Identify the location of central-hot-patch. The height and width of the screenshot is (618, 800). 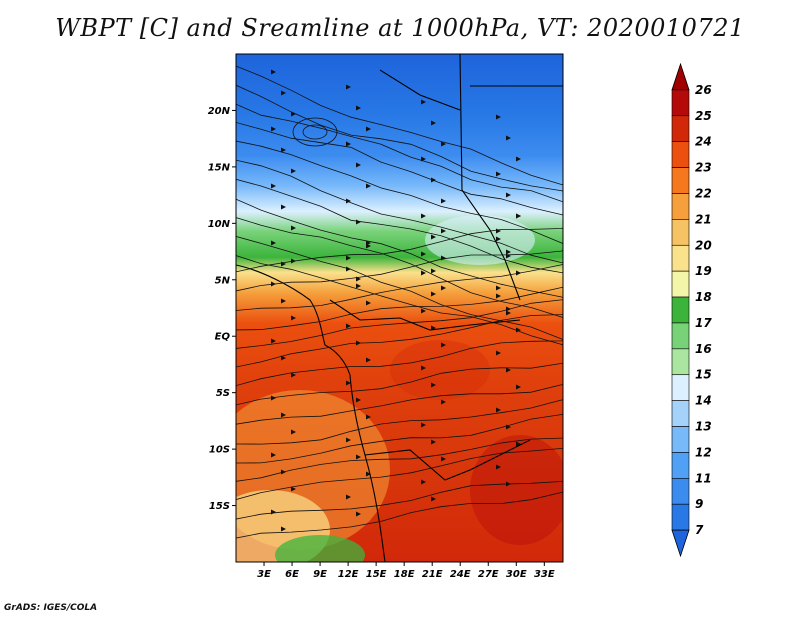
(440, 370).